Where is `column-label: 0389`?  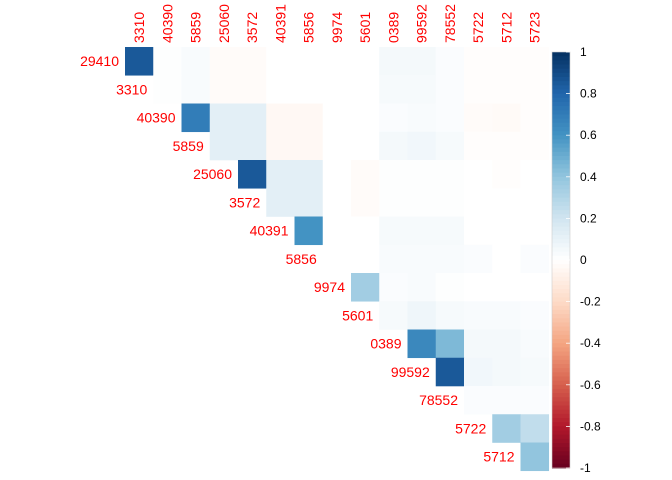
column-label: 0389 is located at coordinates (393, 27).